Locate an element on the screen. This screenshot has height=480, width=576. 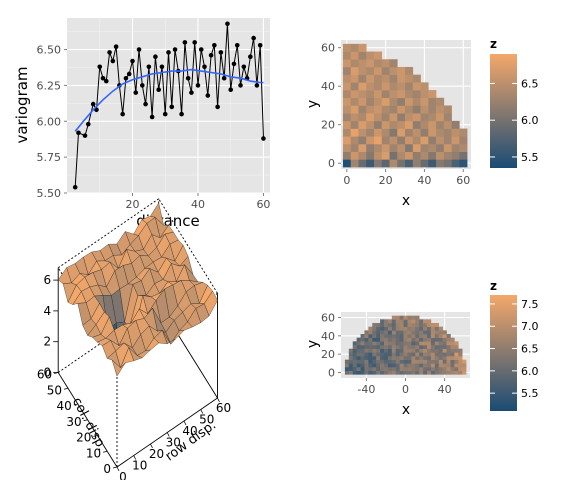
surface-ztick-label: 6 is located at coordinates (48, 280).